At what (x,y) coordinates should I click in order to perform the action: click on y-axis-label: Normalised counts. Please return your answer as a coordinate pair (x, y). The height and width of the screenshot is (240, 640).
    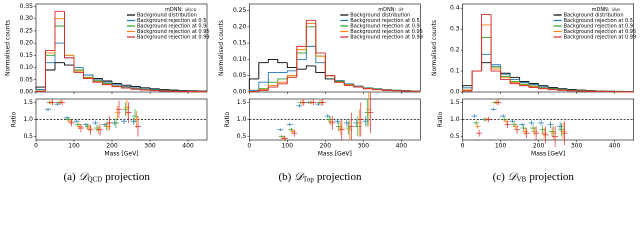
    Looking at the image, I should click on (221, 48).